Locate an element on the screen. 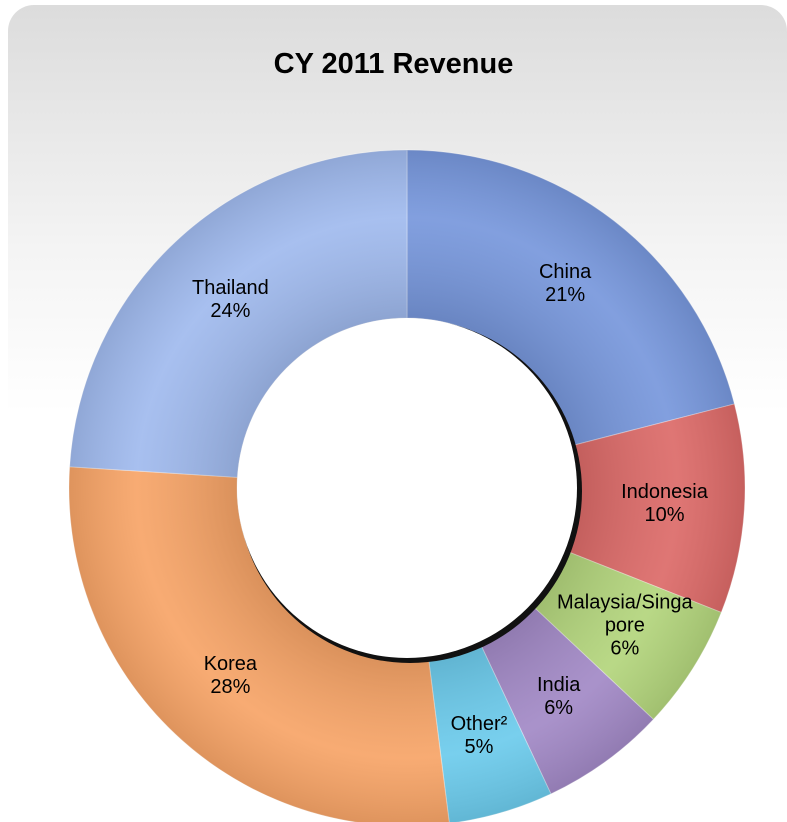 Image resolution: width=787 pixels, height=822 pixels. category-label: Indonesia is located at coordinates (664, 492).